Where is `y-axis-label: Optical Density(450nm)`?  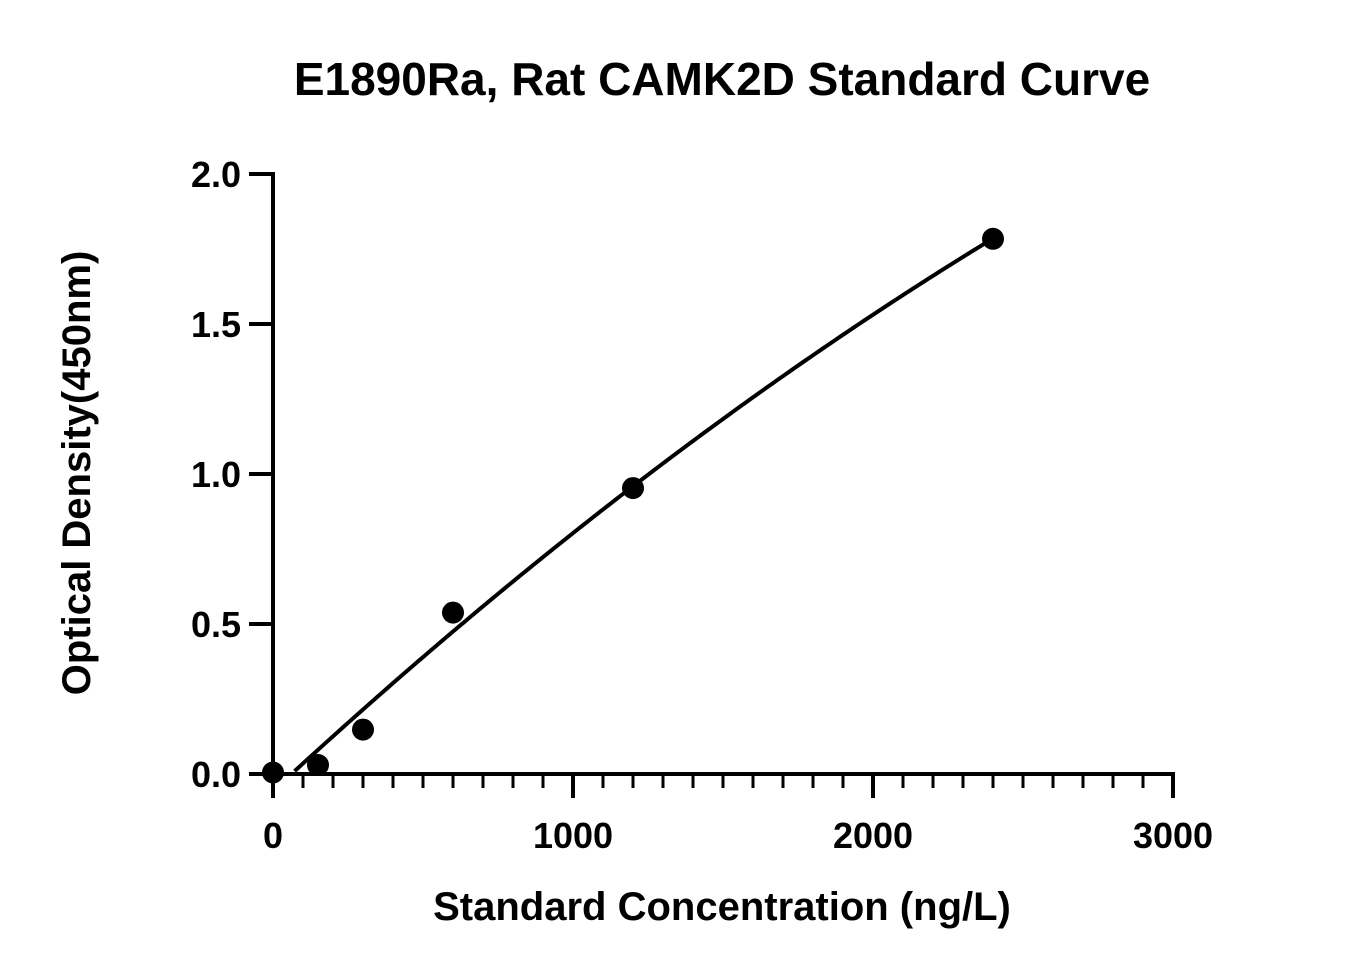 y-axis-label: Optical Density(450nm) is located at coordinates (77, 473).